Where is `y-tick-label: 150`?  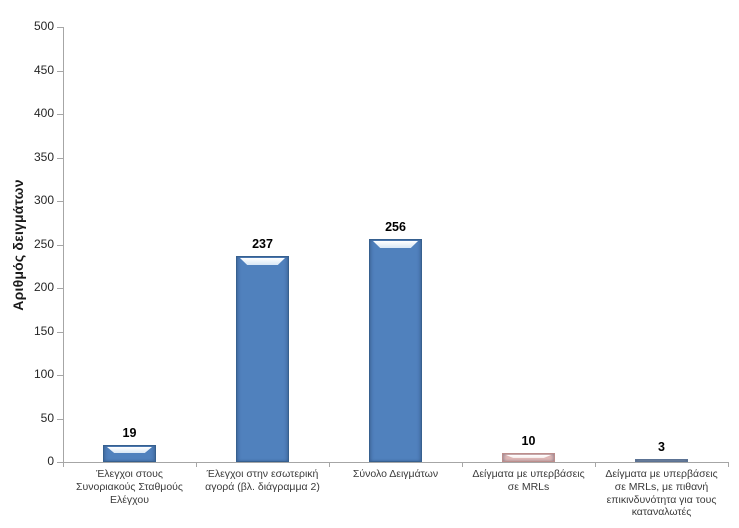
y-tick-label: 150 is located at coordinates (43, 331).